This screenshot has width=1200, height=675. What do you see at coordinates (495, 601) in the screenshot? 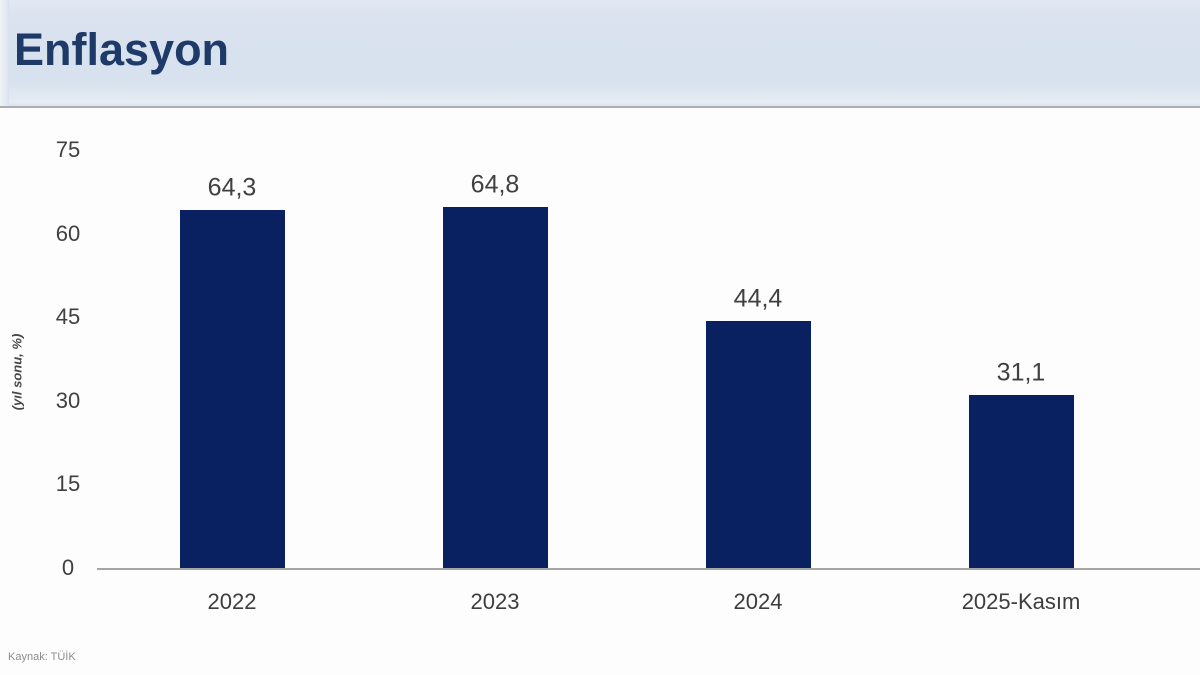
I see `x-axis-label: 2023` at bounding box center [495, 601].